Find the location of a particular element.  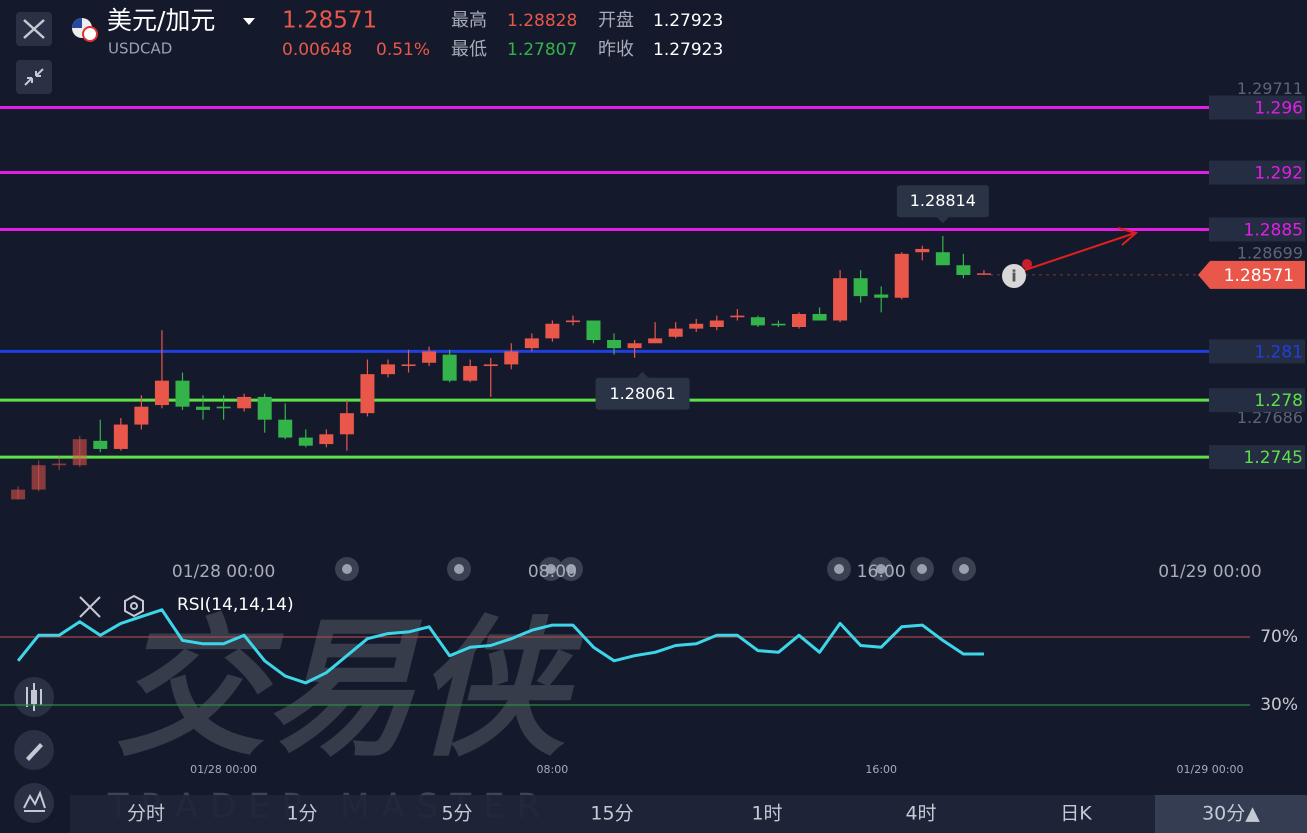

rsi-close is located at coordinates (90, 607).